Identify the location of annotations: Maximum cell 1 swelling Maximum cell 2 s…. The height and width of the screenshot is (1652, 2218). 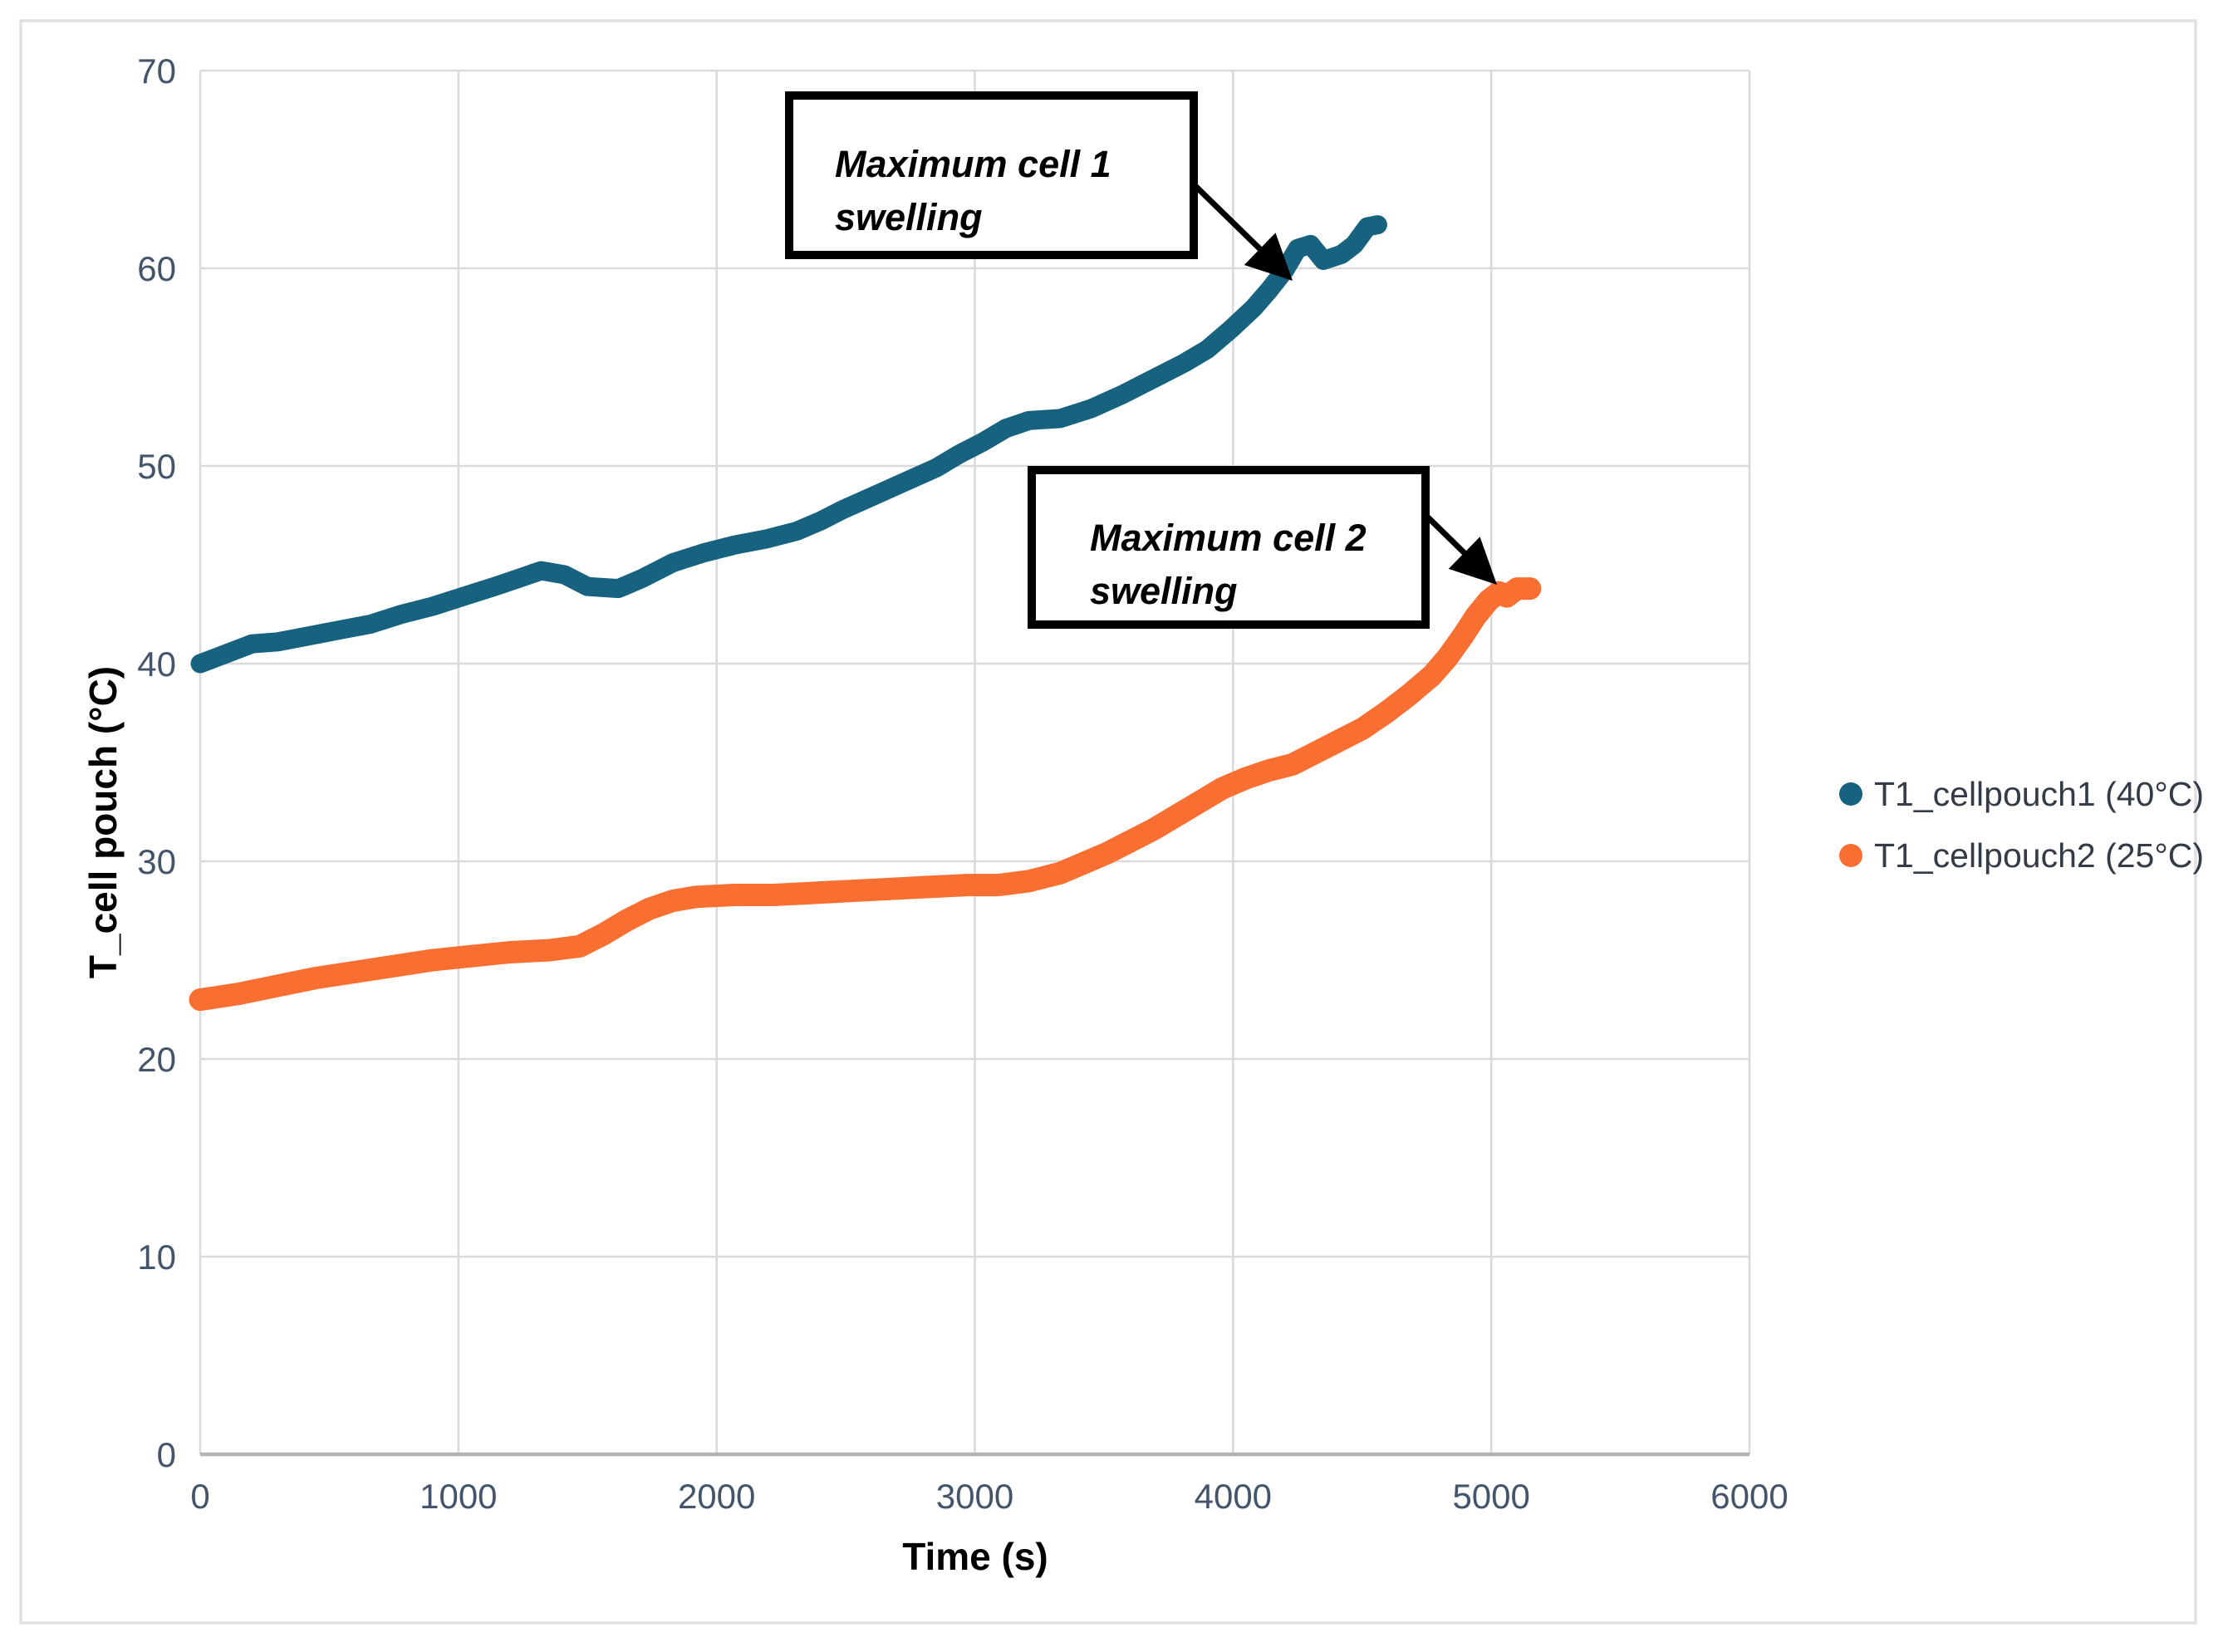
(1141, 360).